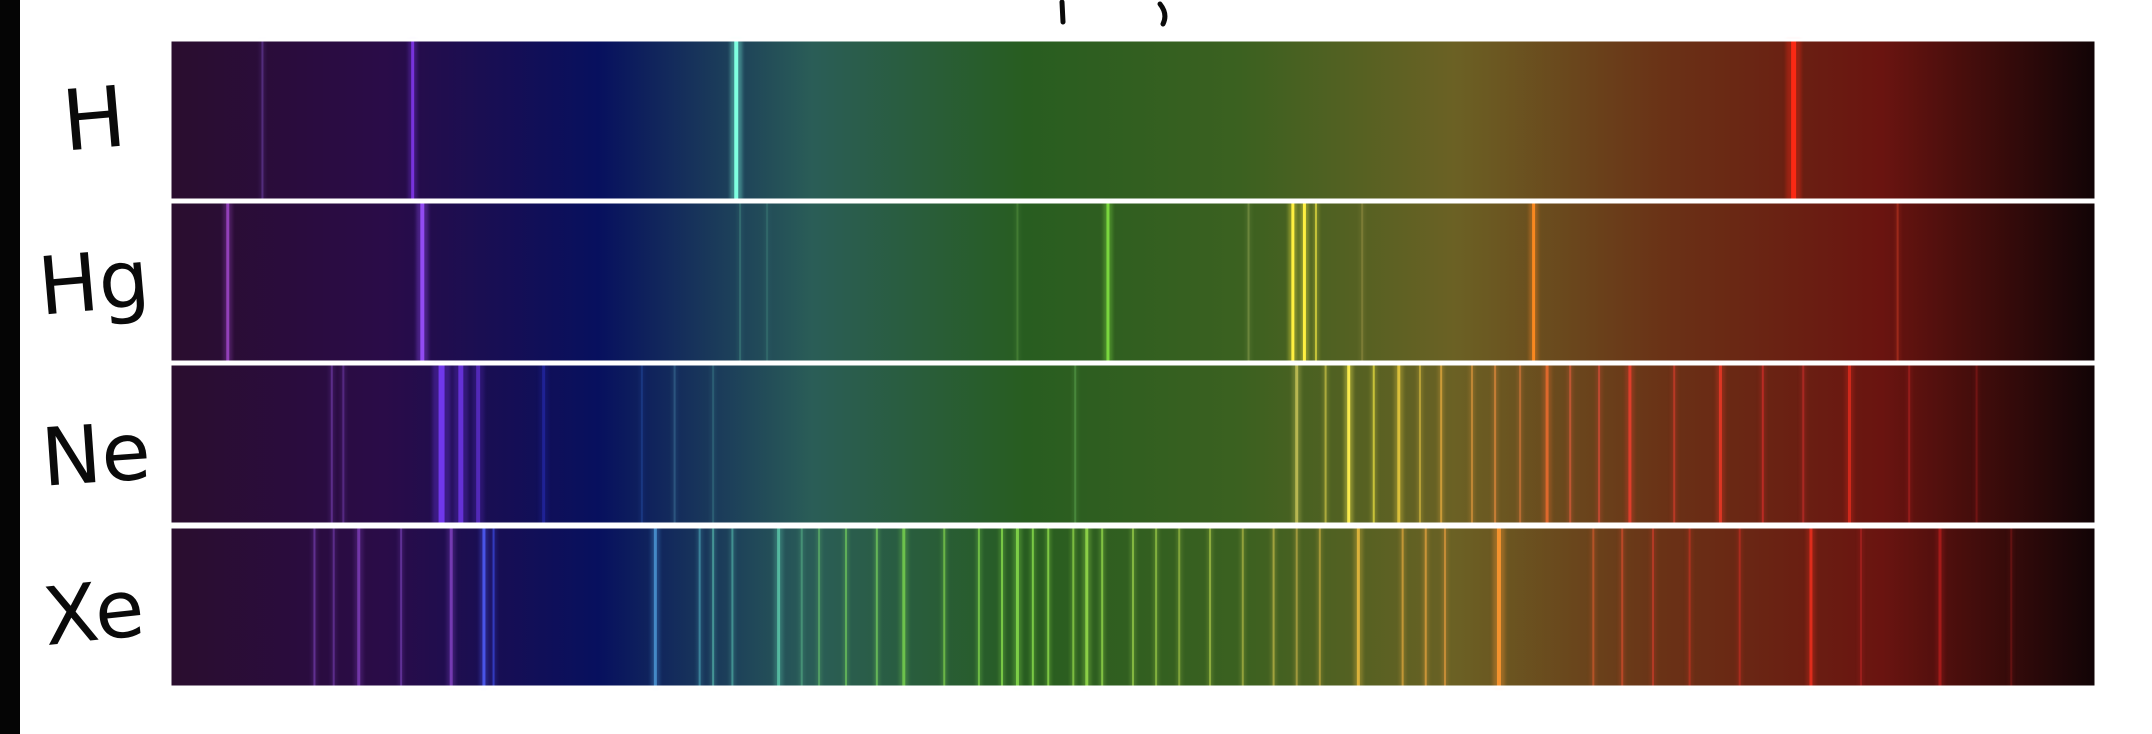  What do you see at coordinates (95, 454) in the screenshot?
I see `element-label-ne: Ne` at bounding box center [95, 454].